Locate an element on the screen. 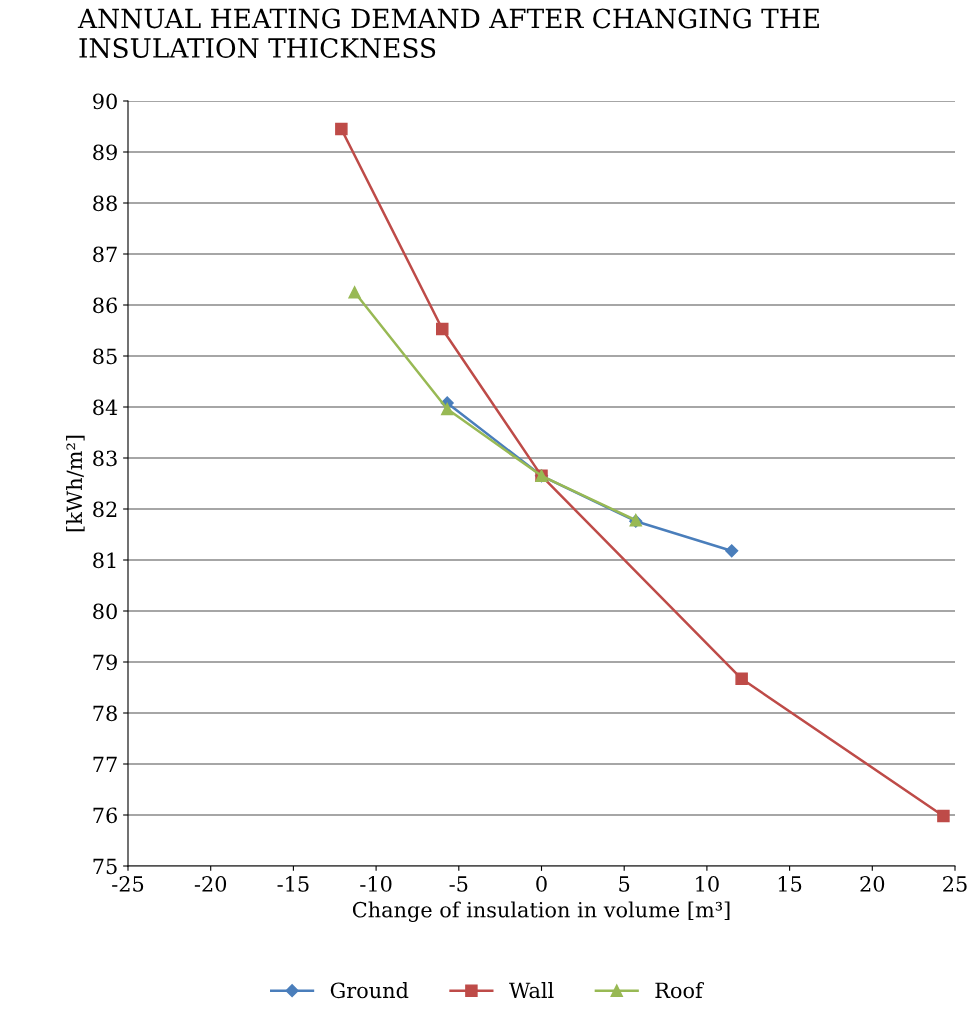 Image resolution: width=974 pixels, height=1021 pixels. x-tick-label: -20 is located at coordinates (210, 884).